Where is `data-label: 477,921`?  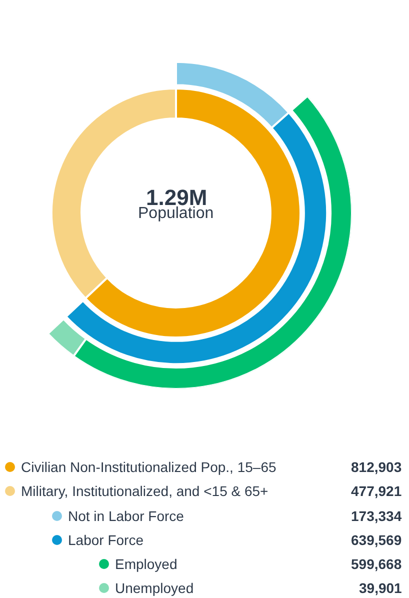
data-label: 477,921 is located at coordinates (376, 491).